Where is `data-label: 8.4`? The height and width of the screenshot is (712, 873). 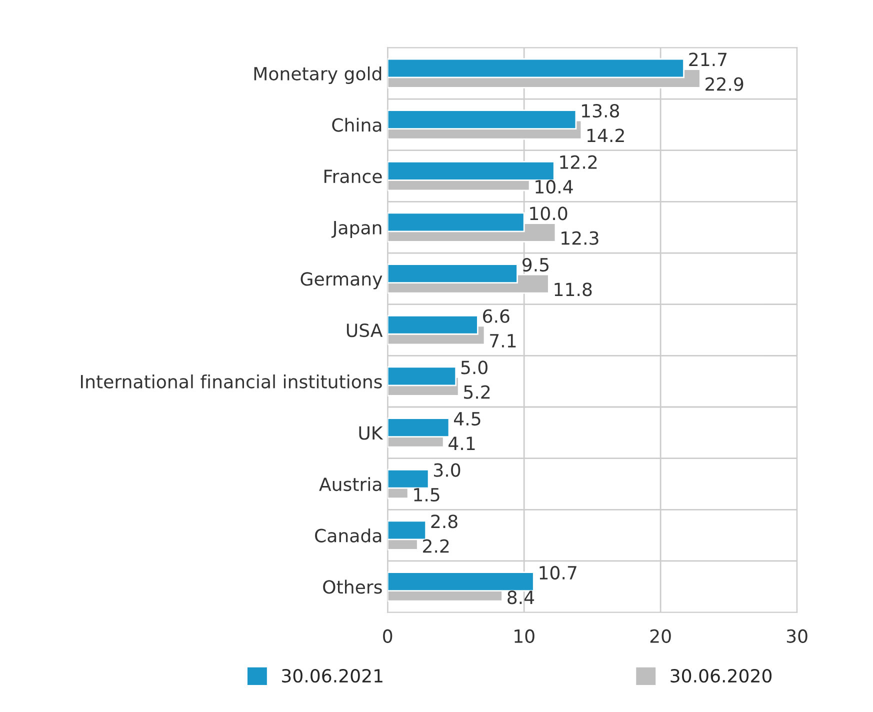 data-label: 8.4 is located at coordinates (521, 597).